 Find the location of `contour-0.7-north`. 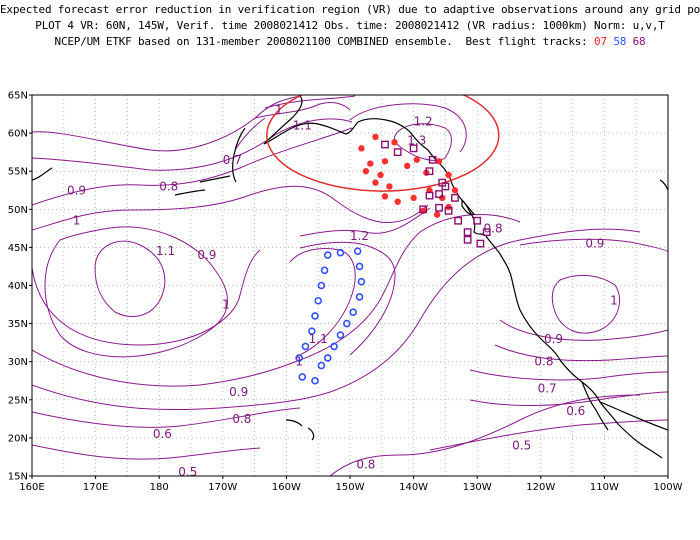

contour-0.7-north is located at coordinates (166, 123).